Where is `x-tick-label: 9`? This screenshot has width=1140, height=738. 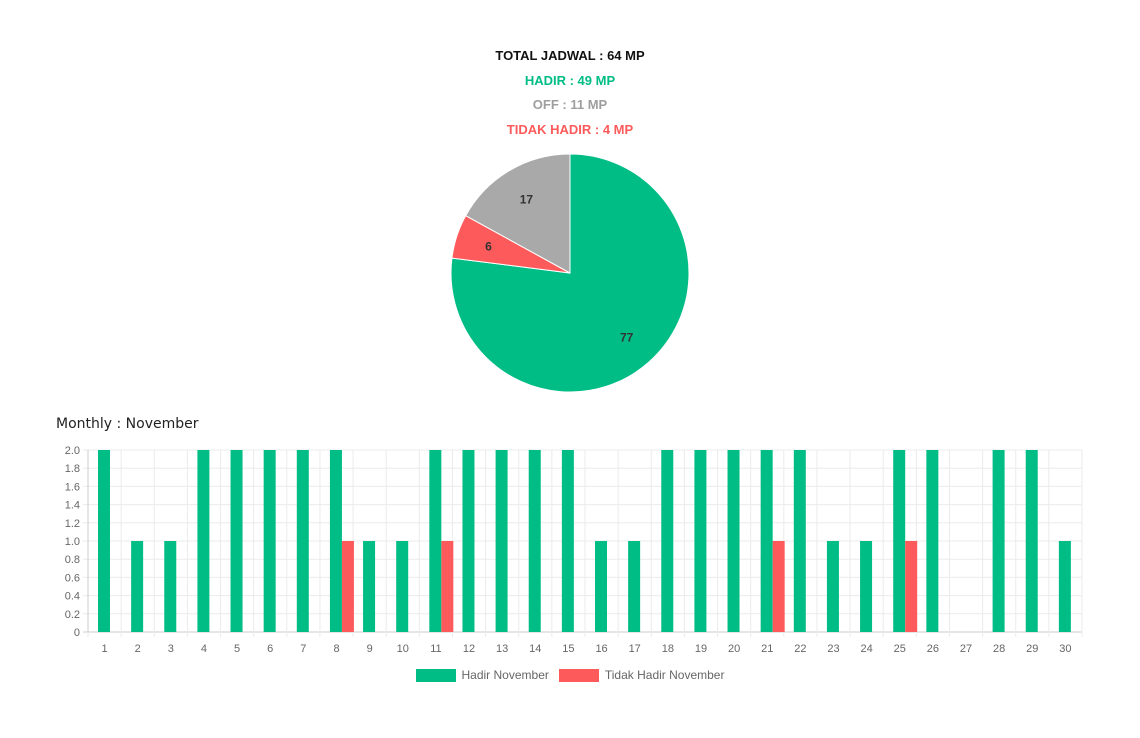 x-tick-label: 9 is located at coordinates (370, 649).